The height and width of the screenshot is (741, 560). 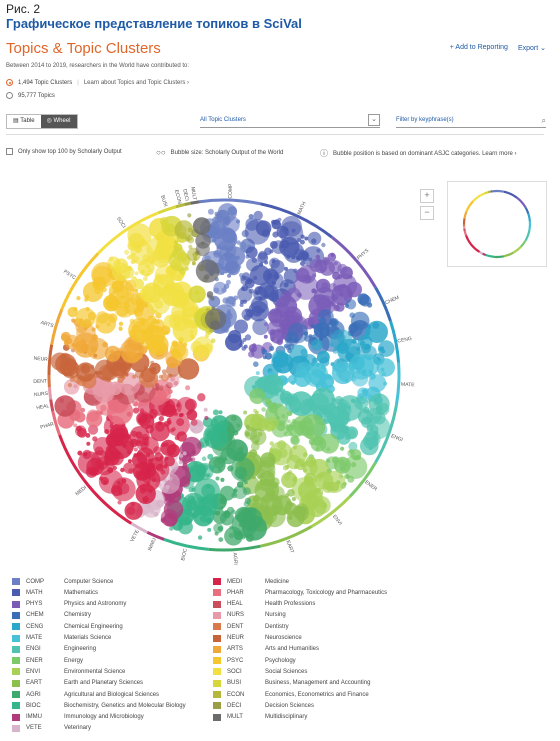 What do you see at coordinates (543, 120) in the screenshot?
I see `search-icon: ⌕` at bounding box center [543, 120].